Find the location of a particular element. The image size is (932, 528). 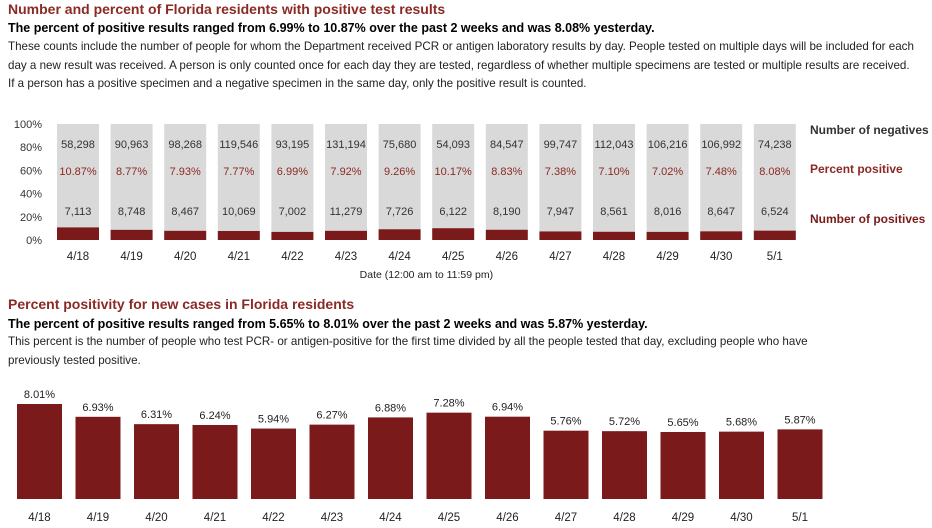

data-label: 5.68% is located at coordinates (741, 423).